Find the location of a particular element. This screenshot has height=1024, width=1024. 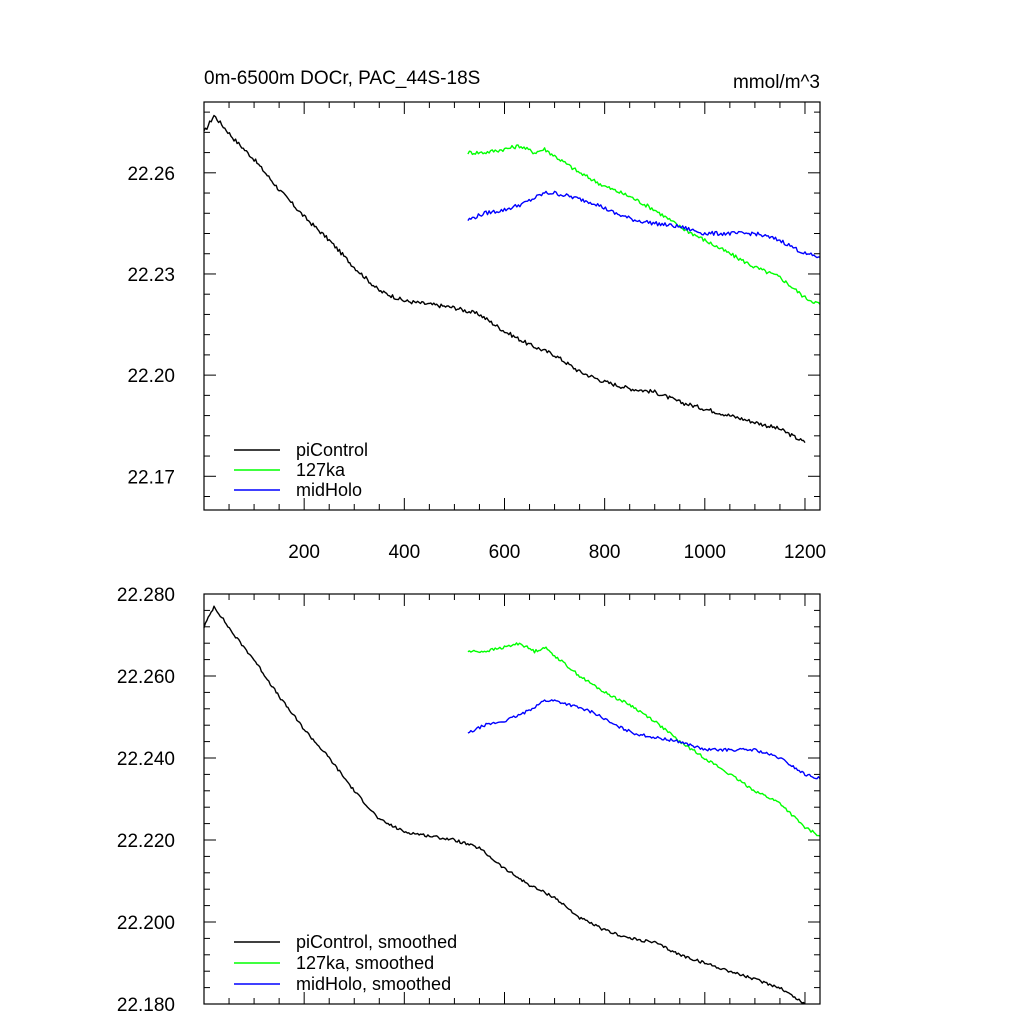

y-tick-label: 22.240 is located at coordinates (146, 759).